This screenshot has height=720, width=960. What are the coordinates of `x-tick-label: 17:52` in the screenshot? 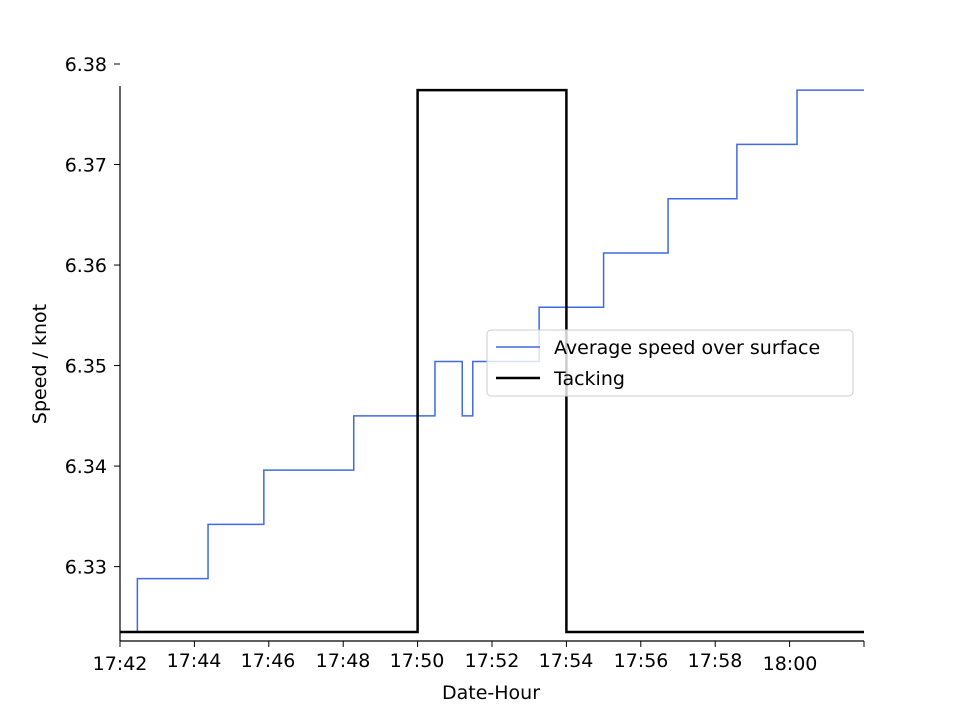 It's located at (492, 661).